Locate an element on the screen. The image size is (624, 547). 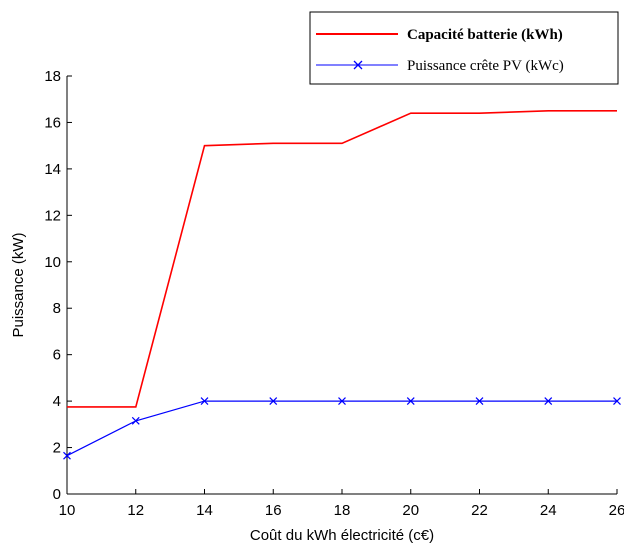
legend-marker-pv is located at coordinates (358, 65).